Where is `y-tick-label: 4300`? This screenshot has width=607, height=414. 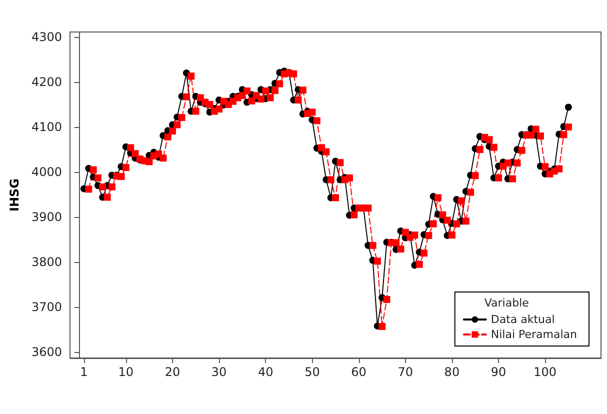 y-tick-label: 4300 is located at coordinates (46, 37).